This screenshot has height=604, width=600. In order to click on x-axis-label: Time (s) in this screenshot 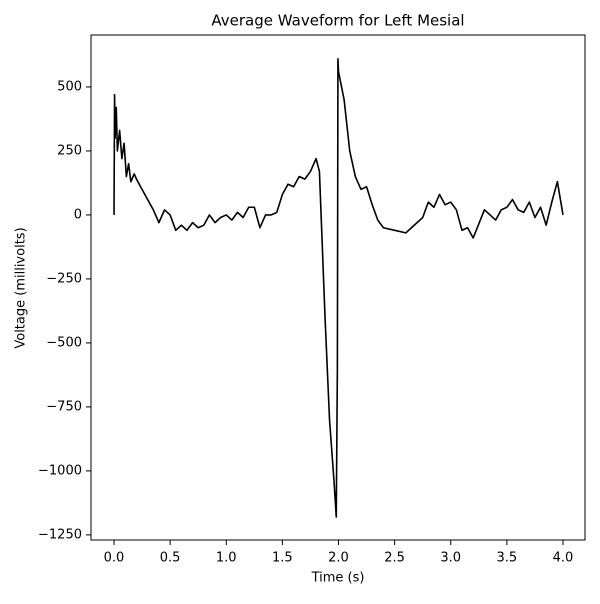, I will do `click(338, 578)`.